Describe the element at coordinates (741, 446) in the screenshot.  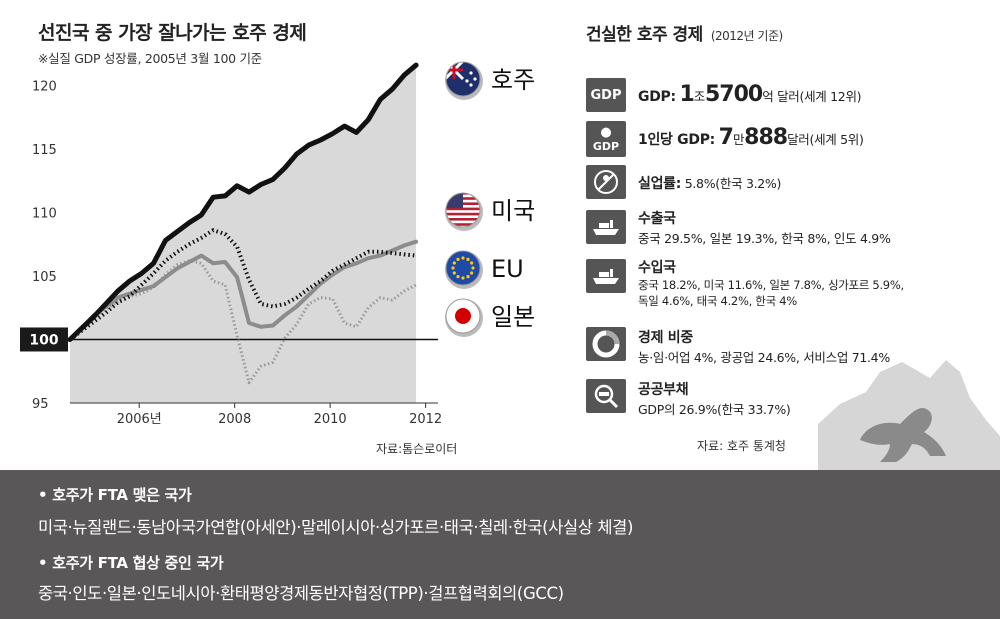
I see `panel-source: 자료: 호주 통계청` at that location.